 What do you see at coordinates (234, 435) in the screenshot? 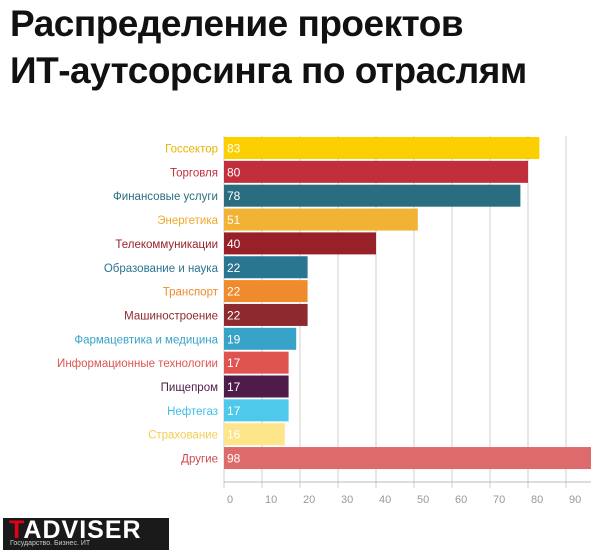
I see `bar-value-label: 16` at bounding box center [234, 435].